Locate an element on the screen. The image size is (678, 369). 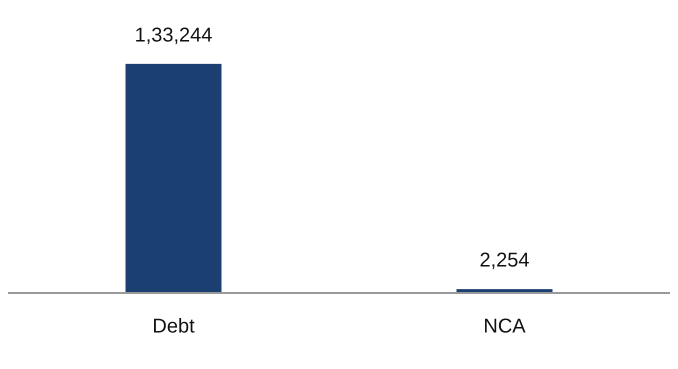
x-tick-label: Debt is located at coordinates (174, 327).